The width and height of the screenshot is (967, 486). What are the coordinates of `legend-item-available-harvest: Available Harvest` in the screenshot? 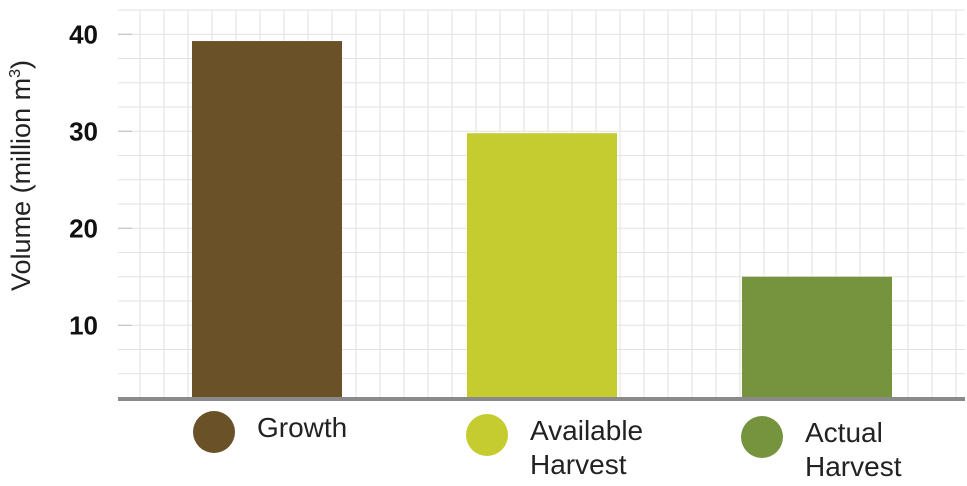 It's located at (578, 448).